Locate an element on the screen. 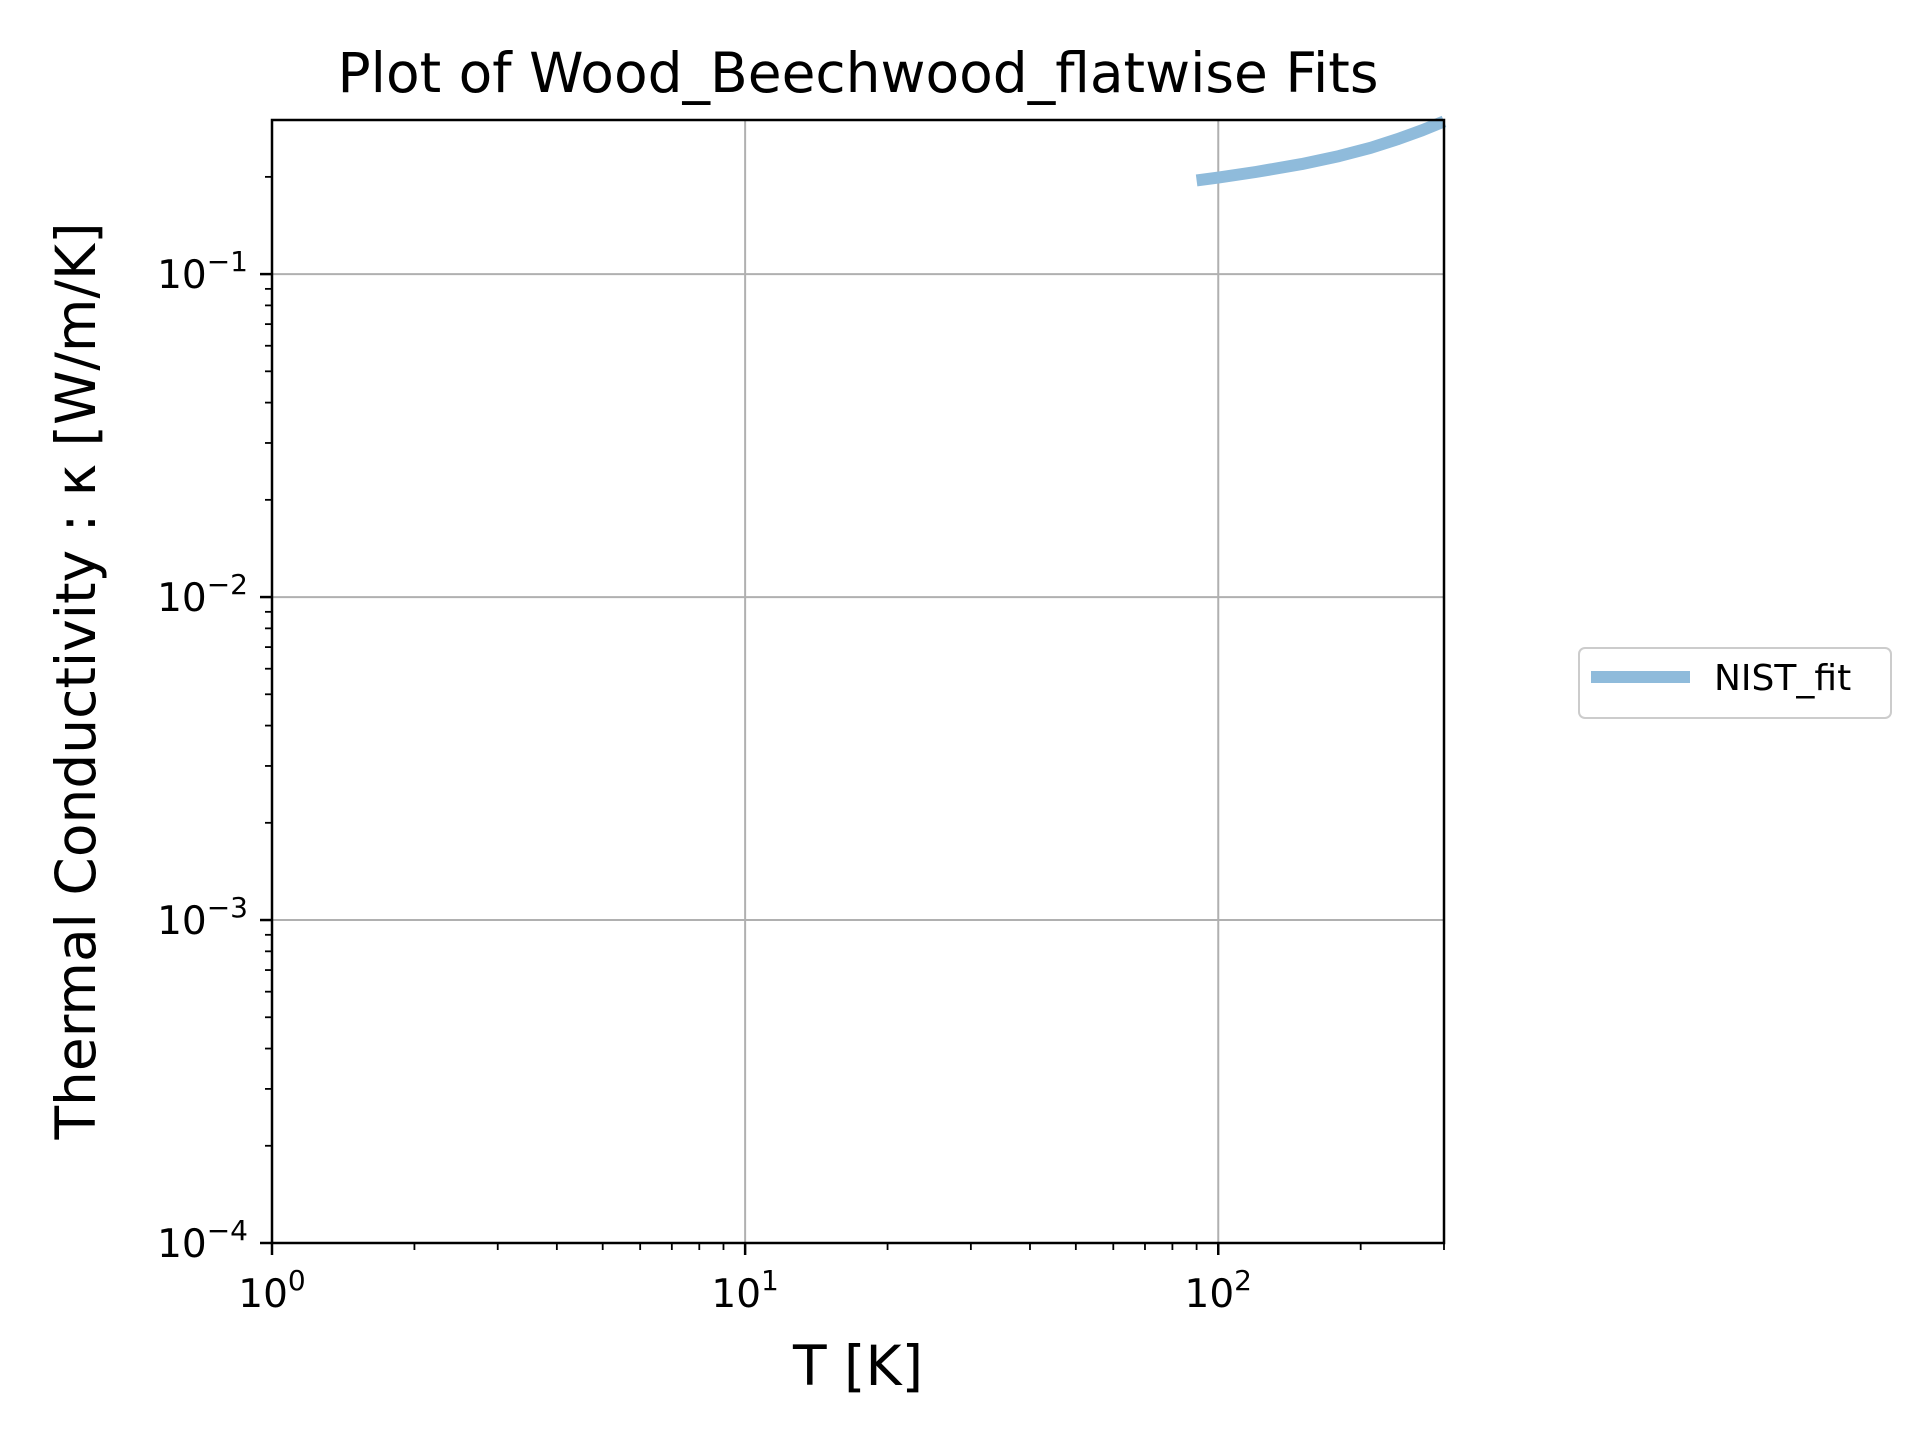 The width and height of the screenshot is (1920, 1440). series-line is located at coordinates (1321, 151).